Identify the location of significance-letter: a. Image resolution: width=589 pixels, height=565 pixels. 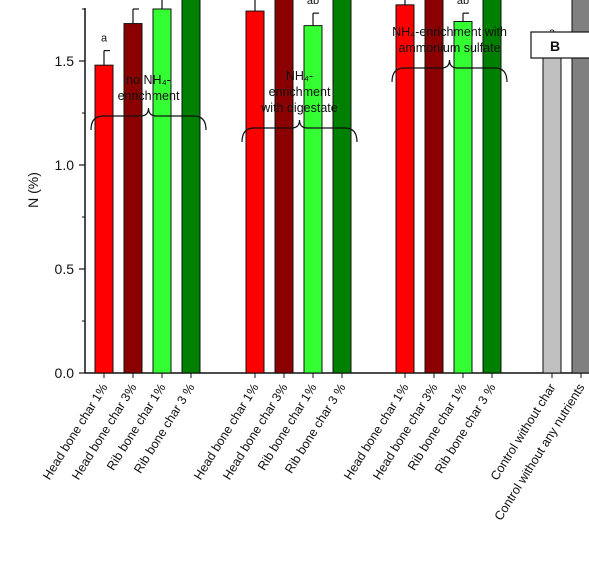
(104, 39).